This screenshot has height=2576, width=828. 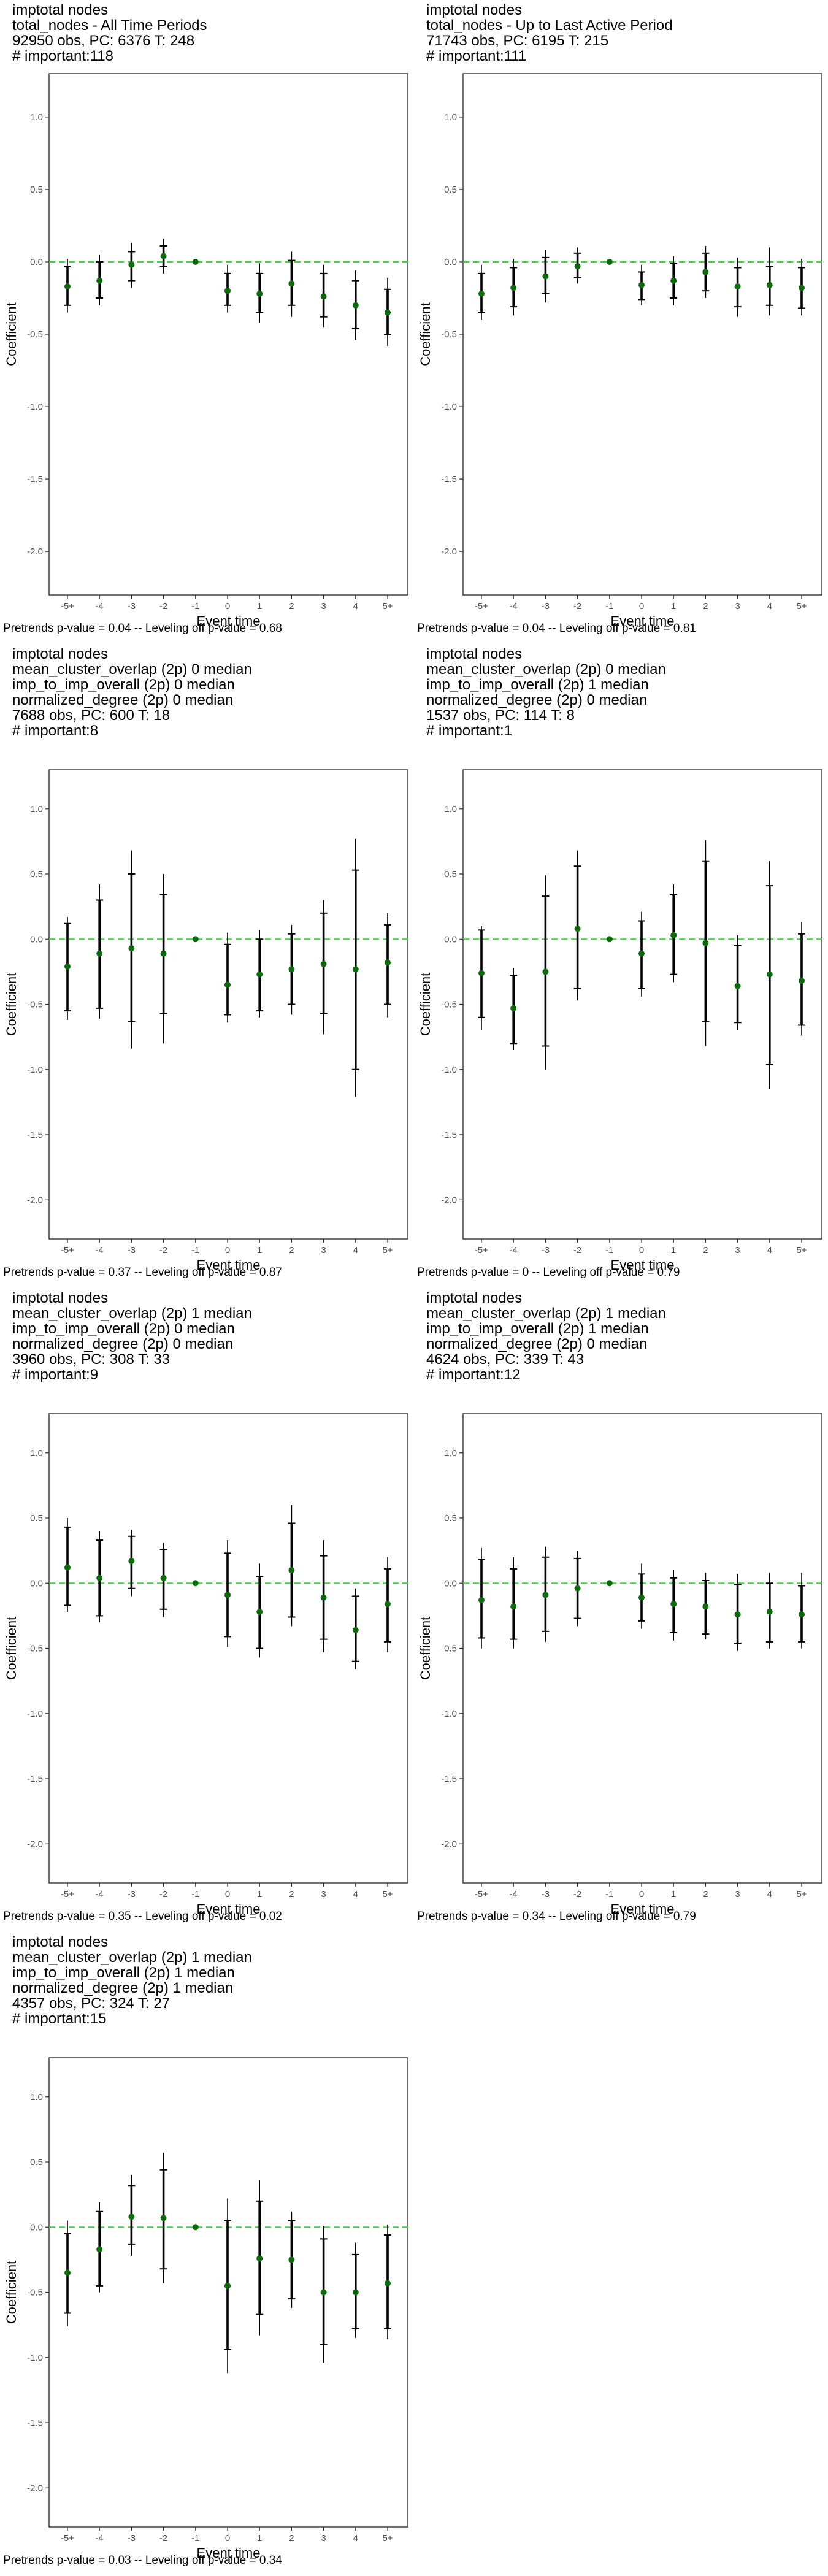 I want to click on chart-title-line: 4357 obs, PC: 324 T: 27, so click(x=91, y=2003).